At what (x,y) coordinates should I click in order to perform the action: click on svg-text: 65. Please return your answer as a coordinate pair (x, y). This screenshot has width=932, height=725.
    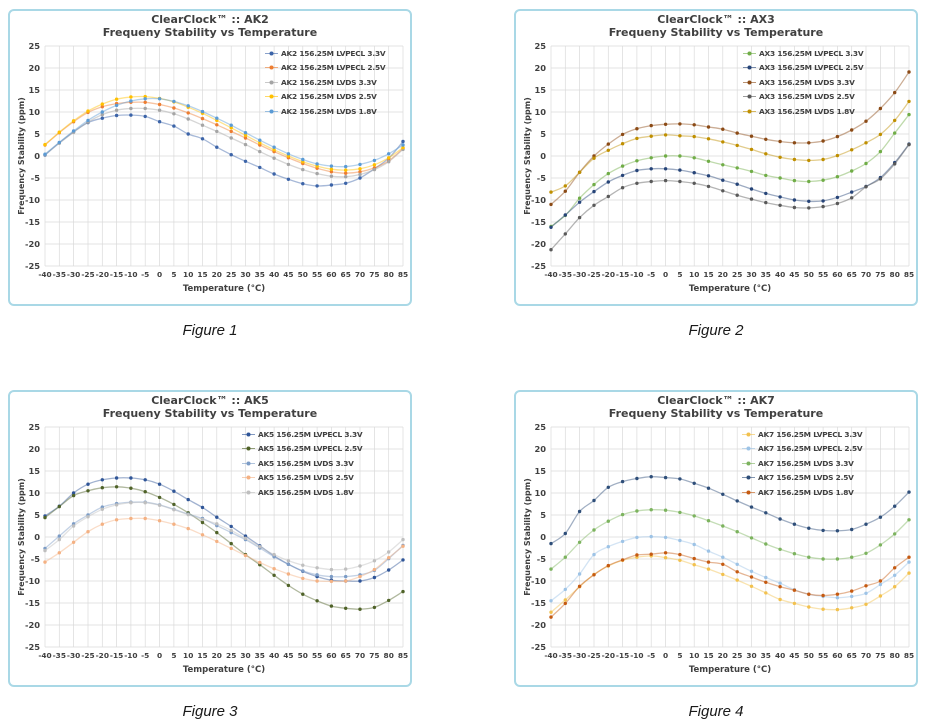
    Looking at the image, I should click on (346, 655).